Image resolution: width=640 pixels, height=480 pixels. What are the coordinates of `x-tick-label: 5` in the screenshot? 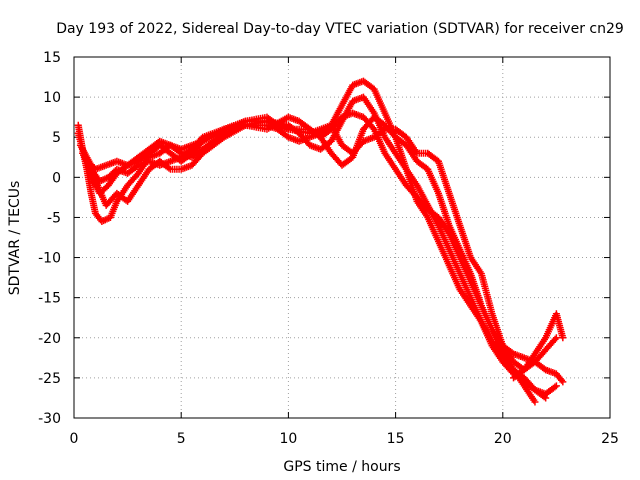 It's located at (181, 439).